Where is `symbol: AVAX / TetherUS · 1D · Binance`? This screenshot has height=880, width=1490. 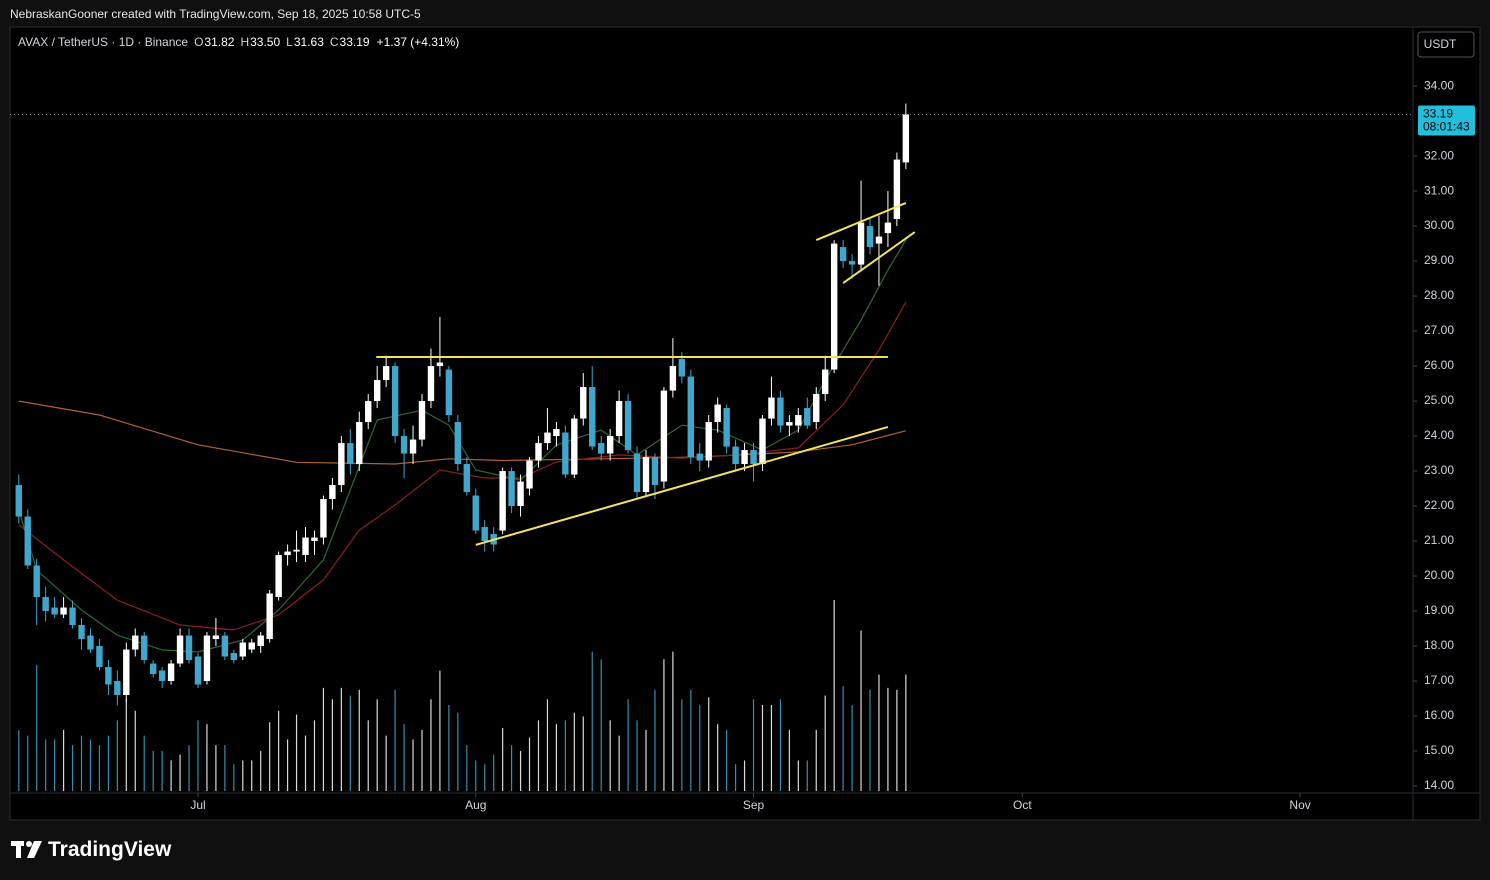 symbol: AVAX / TetherUS · 1D · Binance is located at coordinates (103, 42).